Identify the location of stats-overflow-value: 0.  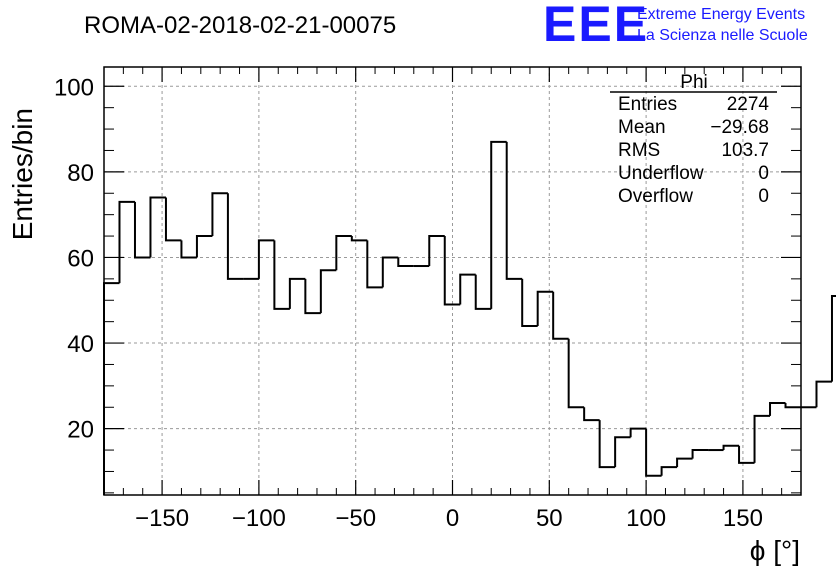
(763, 196).